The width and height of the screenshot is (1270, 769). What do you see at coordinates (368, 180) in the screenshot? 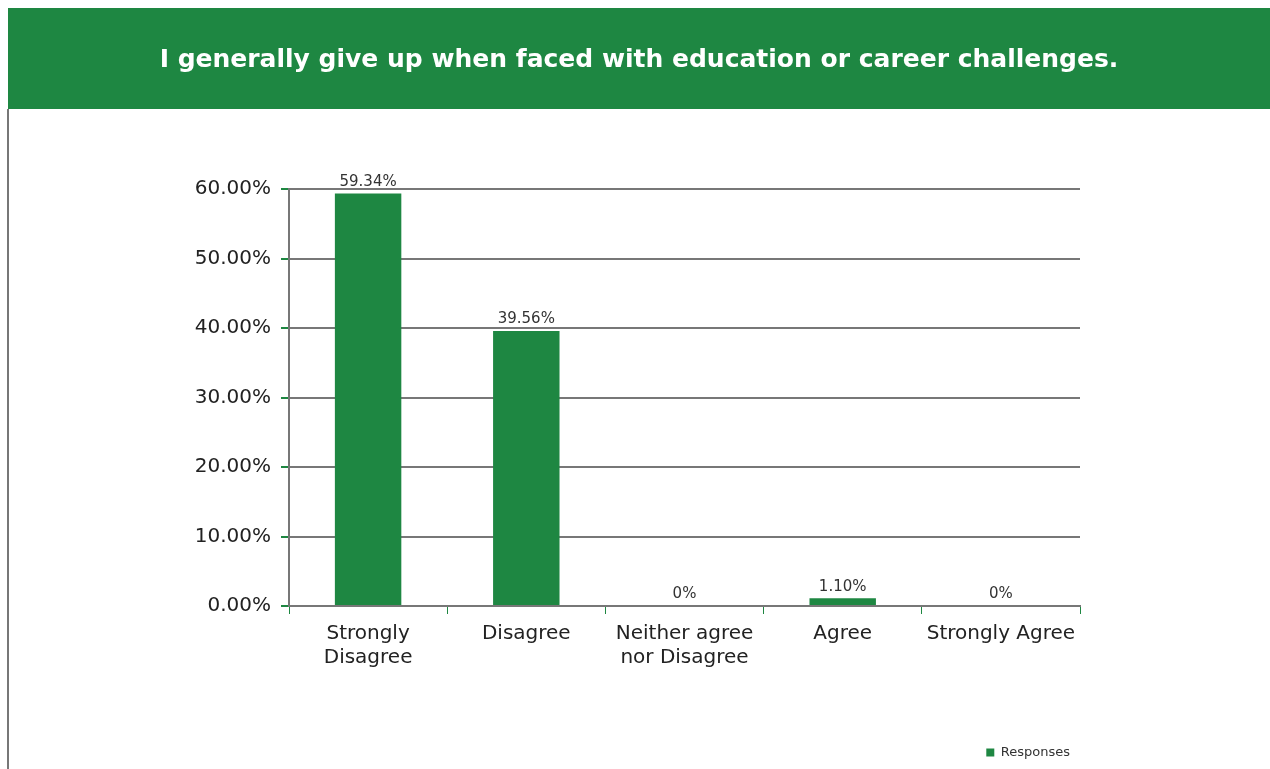
I see `data-label: 59.34%` at bounding box center [368, 180].